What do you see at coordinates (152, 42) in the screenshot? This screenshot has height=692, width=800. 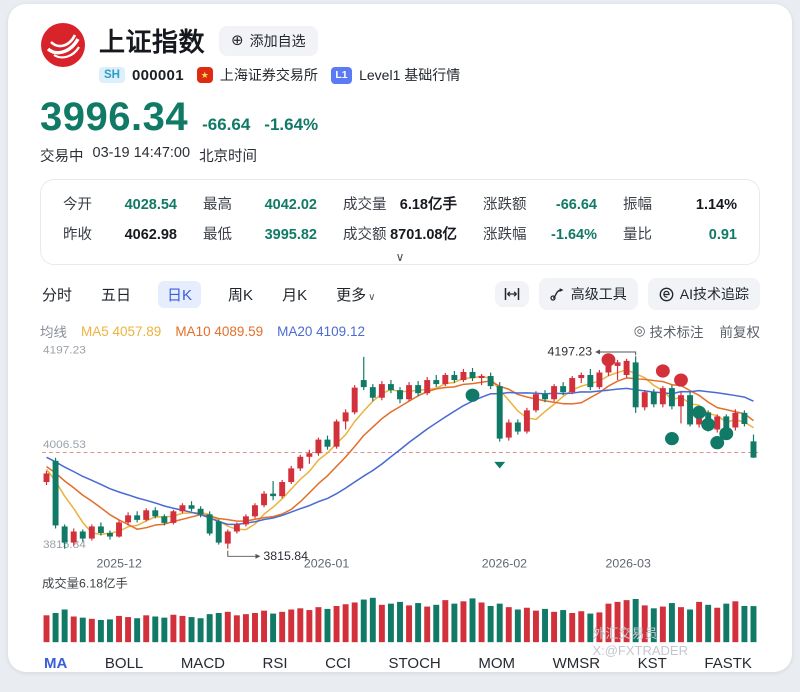 I see `page-title: 上证指数` at bounding box center [152, 42].